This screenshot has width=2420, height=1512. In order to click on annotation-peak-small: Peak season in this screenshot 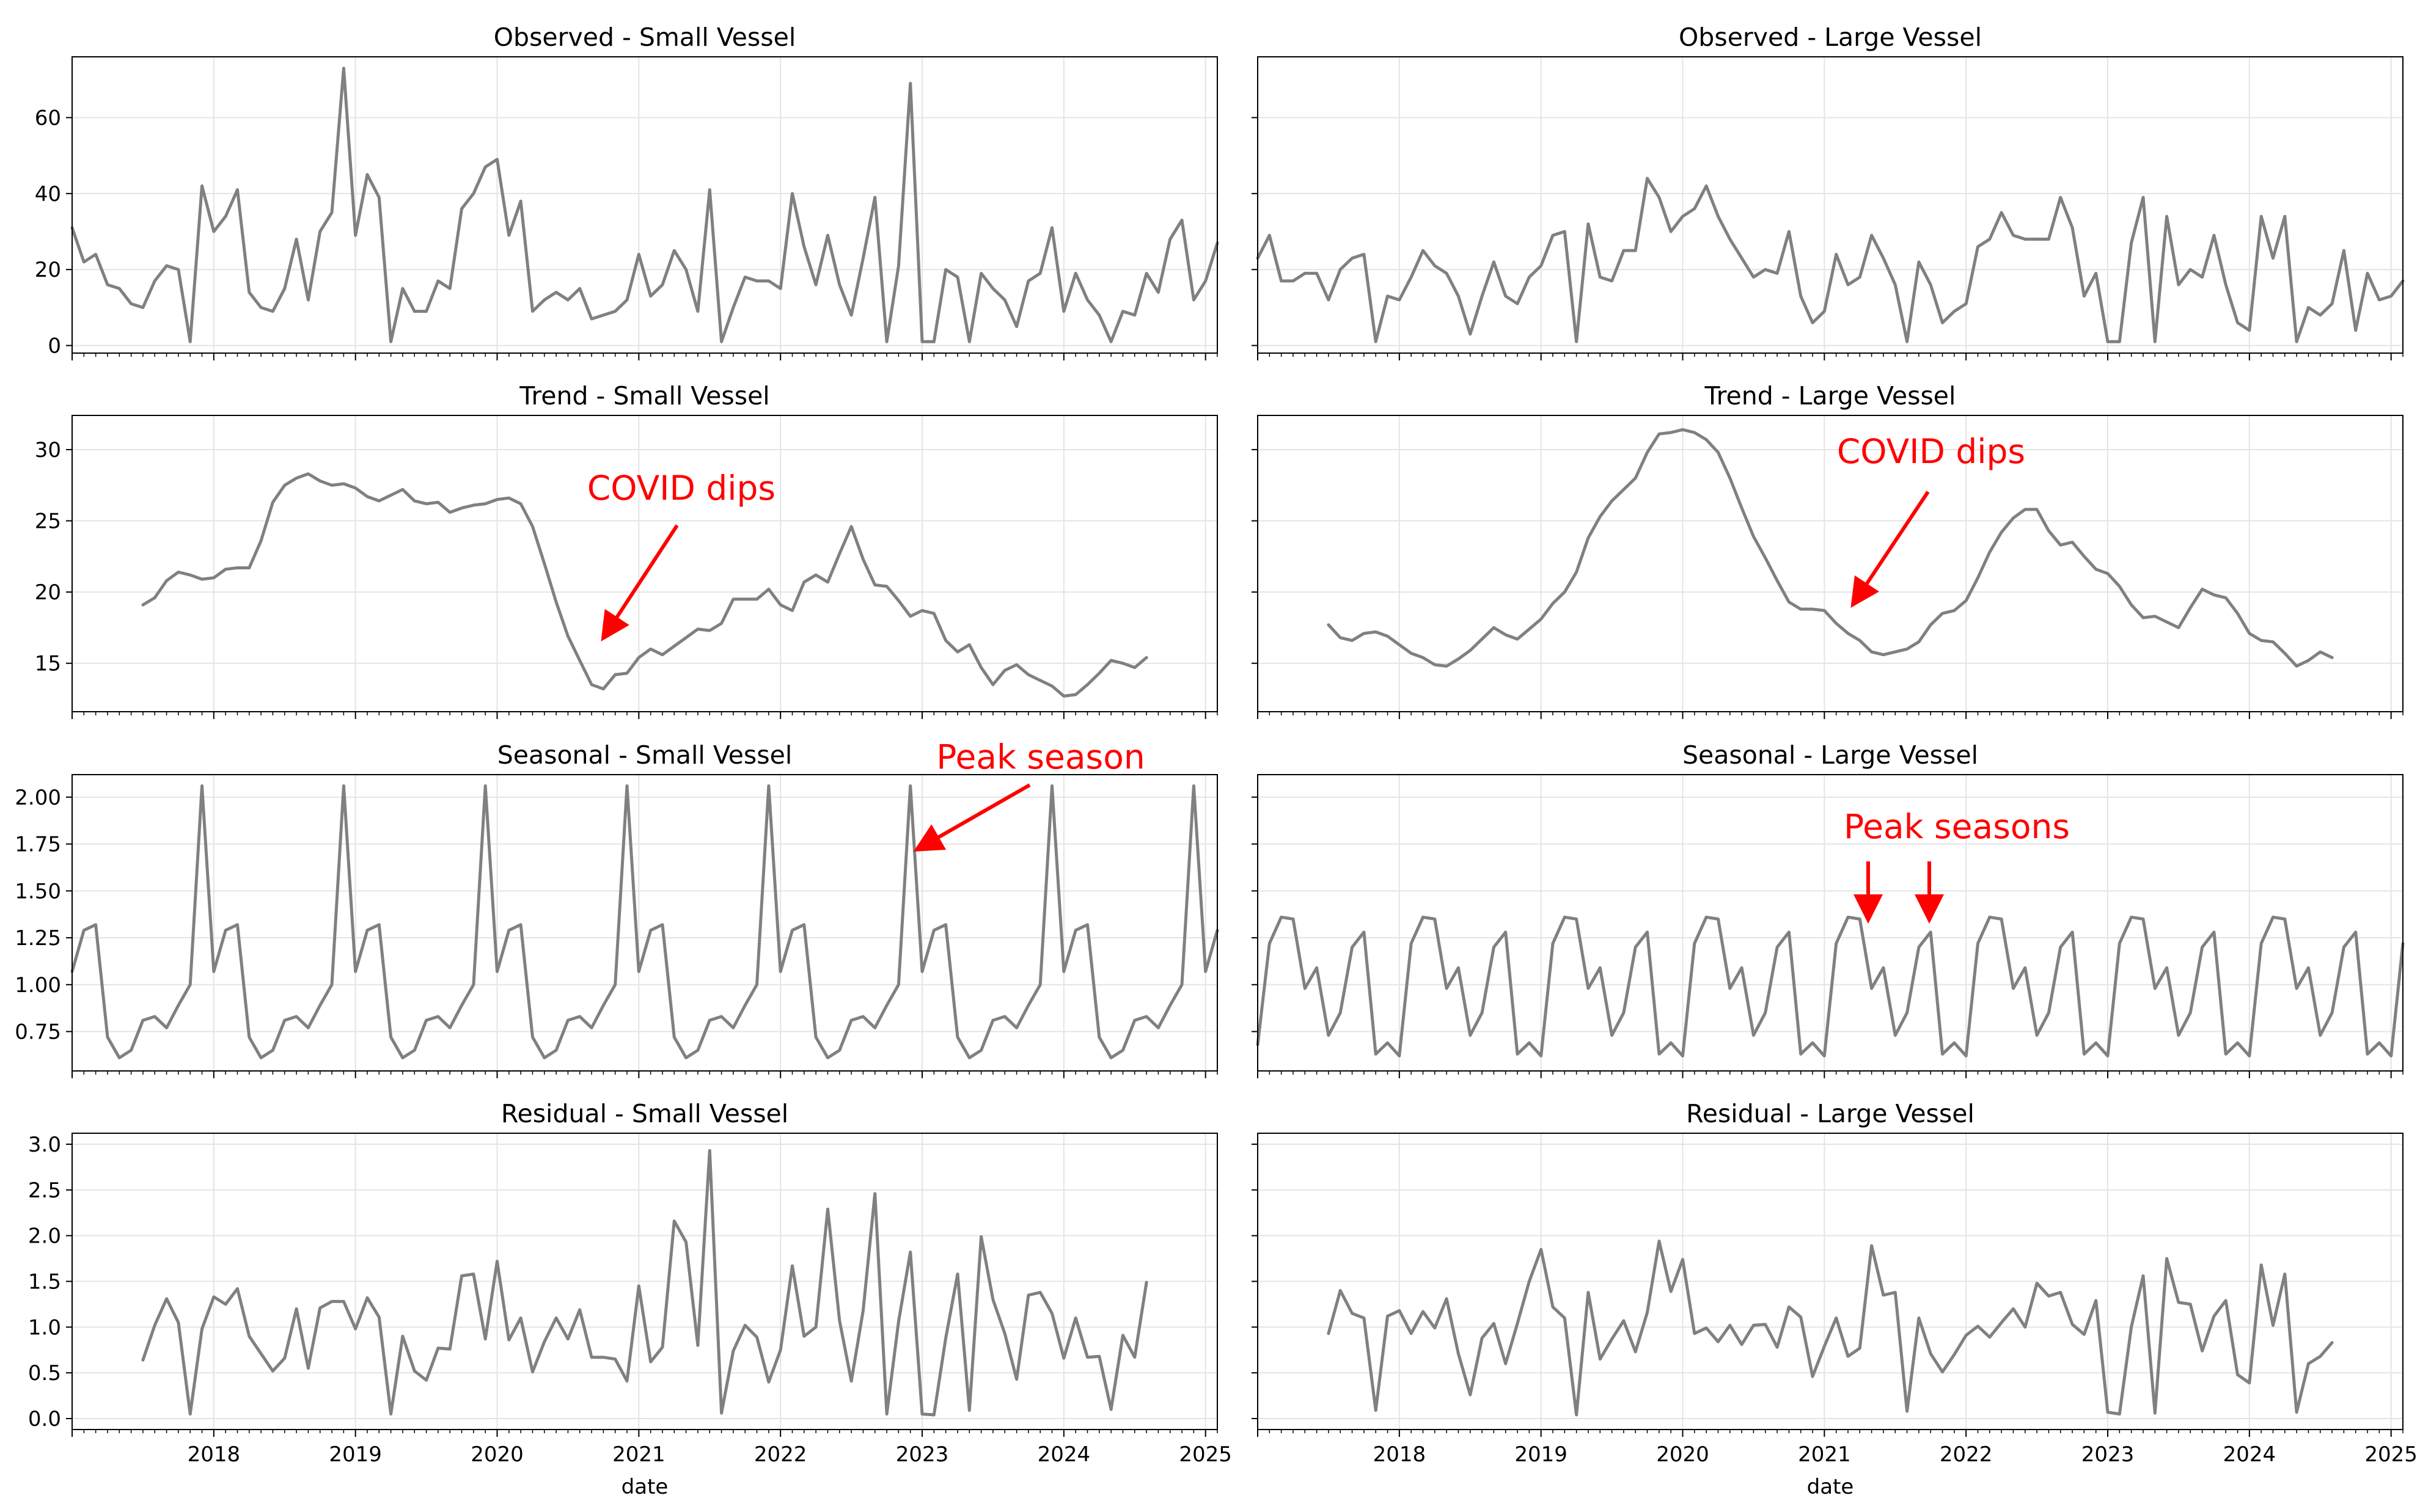, I will do `click(1029, 794)`.